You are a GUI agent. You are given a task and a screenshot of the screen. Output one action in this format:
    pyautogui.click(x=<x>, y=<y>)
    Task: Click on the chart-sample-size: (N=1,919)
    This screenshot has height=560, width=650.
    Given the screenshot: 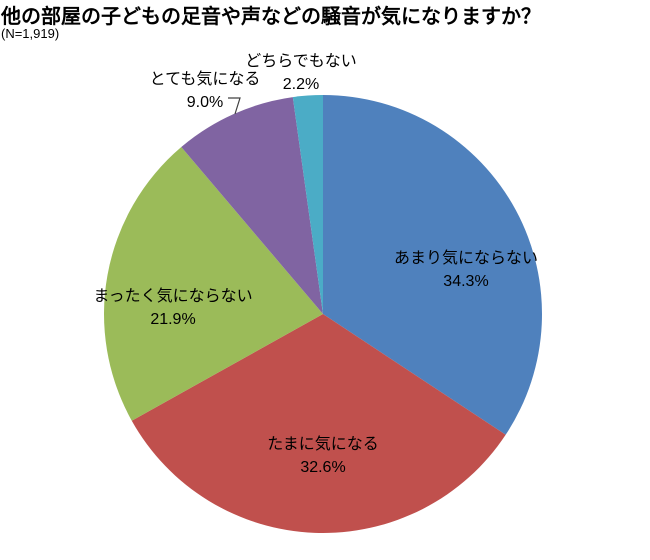 What is the action you would take?
    pyautogui.click(x=30, y=33)
    